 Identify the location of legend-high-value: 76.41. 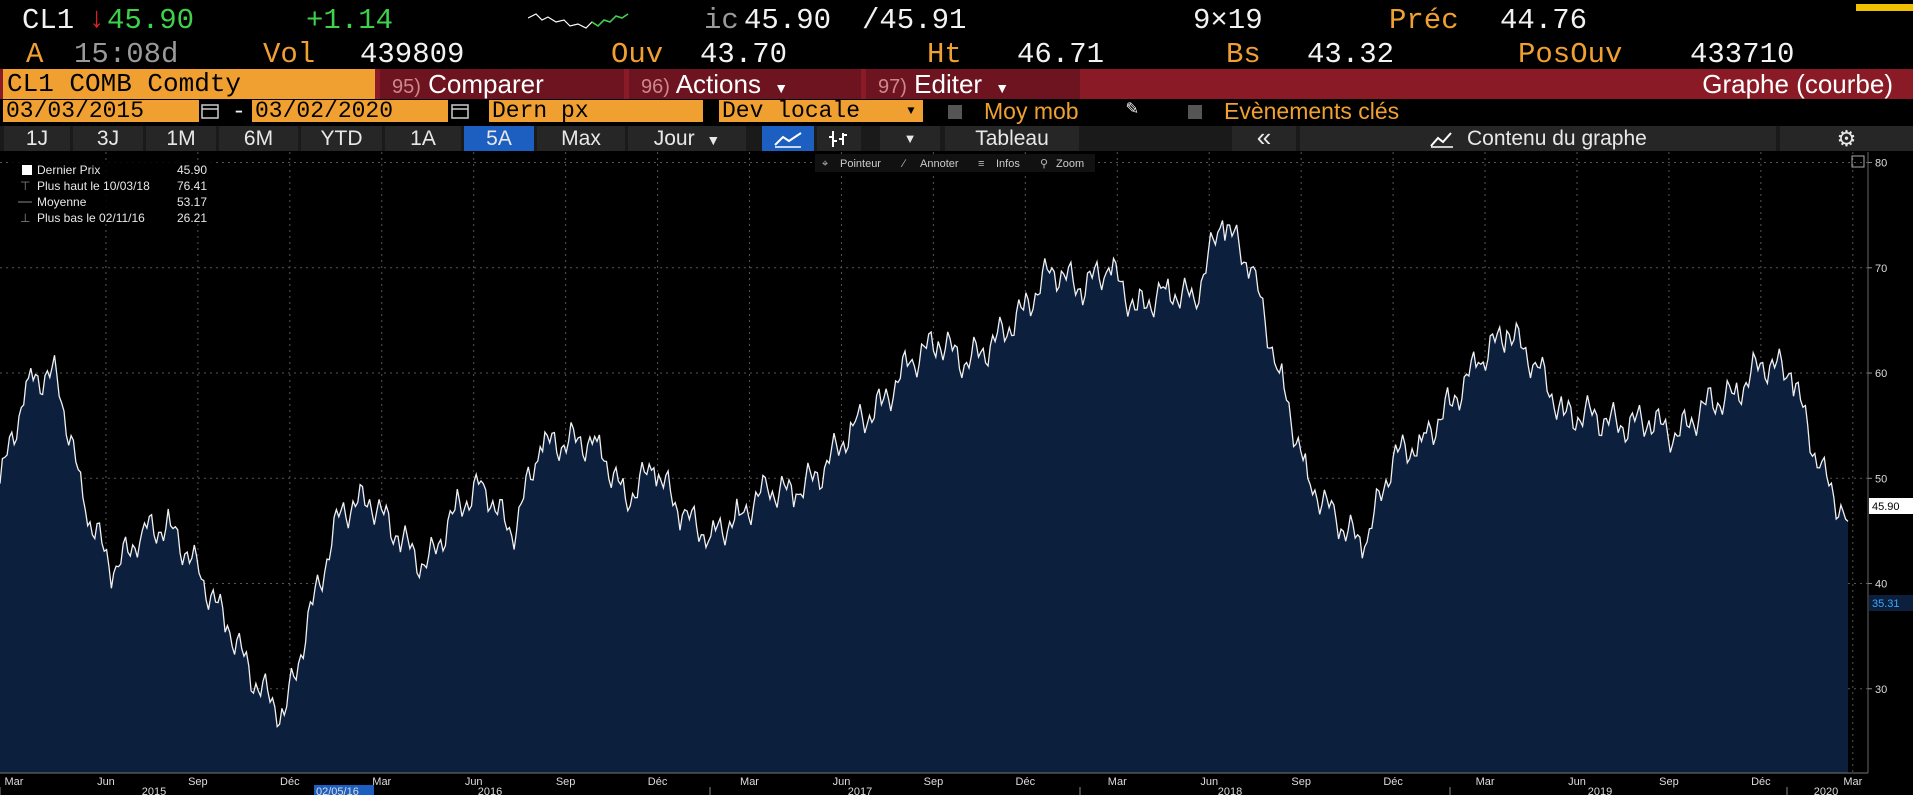
(192, 186).